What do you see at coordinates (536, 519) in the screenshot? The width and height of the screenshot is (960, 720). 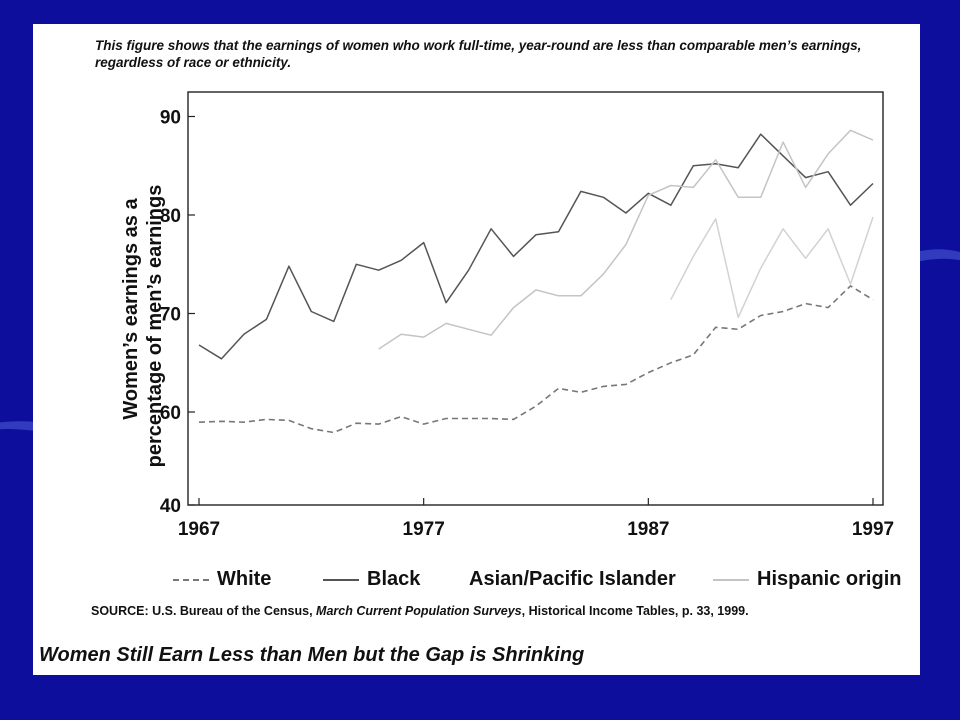 I see `x-axis: 1967 1977 1987 1997` at bounding box center [536, 519].